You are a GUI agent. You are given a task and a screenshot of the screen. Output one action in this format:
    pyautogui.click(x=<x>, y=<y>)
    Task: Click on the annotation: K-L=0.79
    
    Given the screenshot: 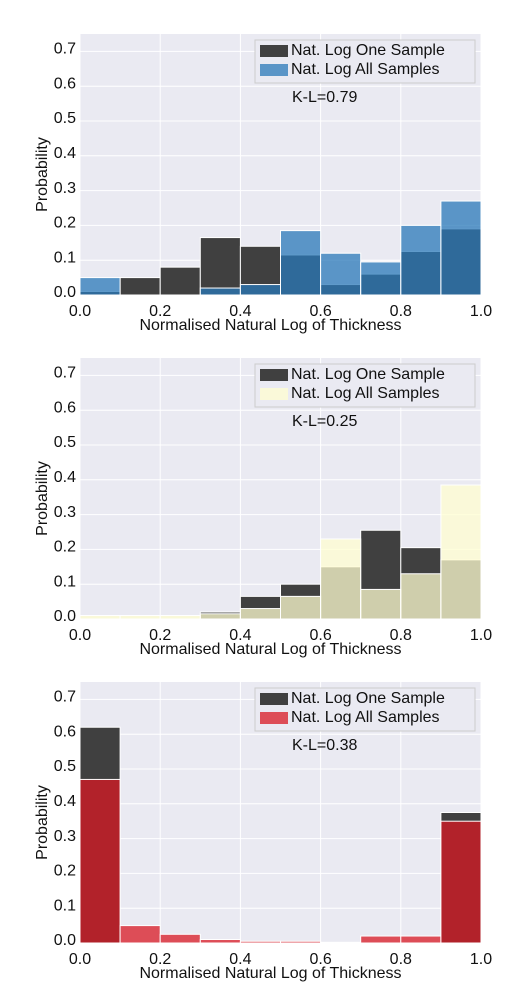 What is the action you would take?
    pyautogui.click(x=324, y=97)
    